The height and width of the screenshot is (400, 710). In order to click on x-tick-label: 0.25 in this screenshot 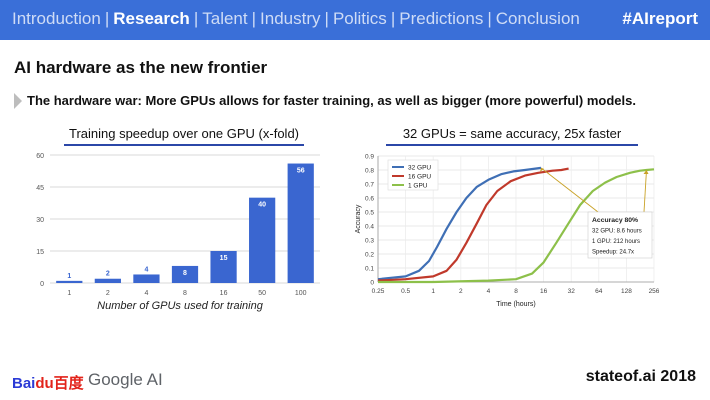, I will do `click(378, 291)`.